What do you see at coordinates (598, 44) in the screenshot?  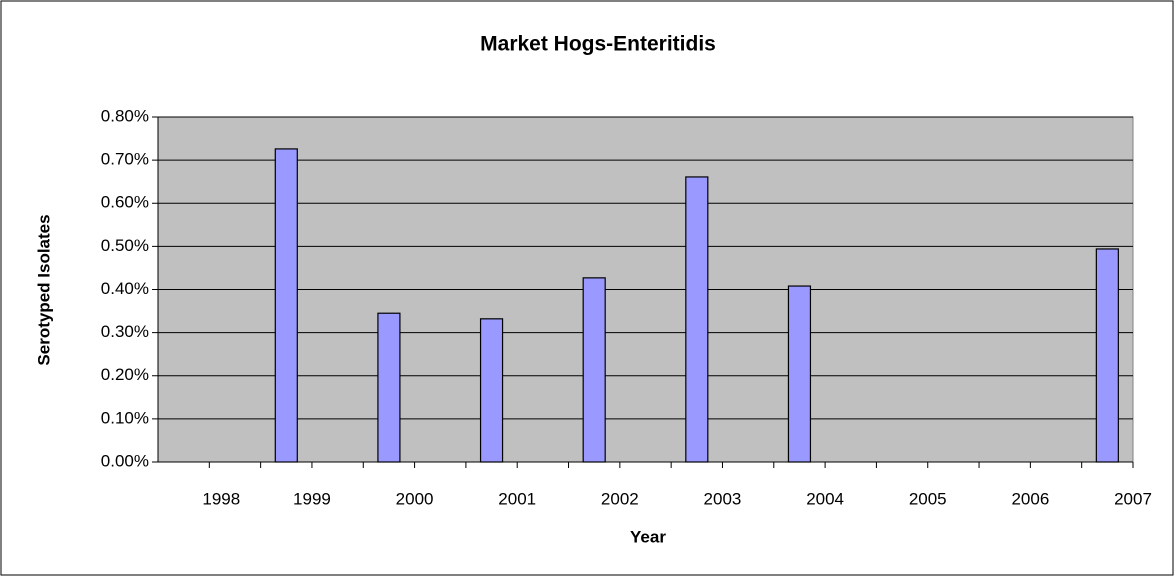 I see `chart-title: Market Hogs-Enteritidis` at bounding box center [598, 44].